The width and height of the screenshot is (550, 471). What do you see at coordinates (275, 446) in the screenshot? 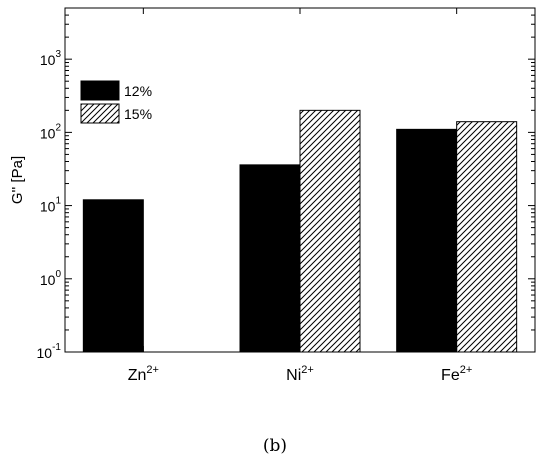
I see `figure-caption: (b)` at bounding box center [275, 446].